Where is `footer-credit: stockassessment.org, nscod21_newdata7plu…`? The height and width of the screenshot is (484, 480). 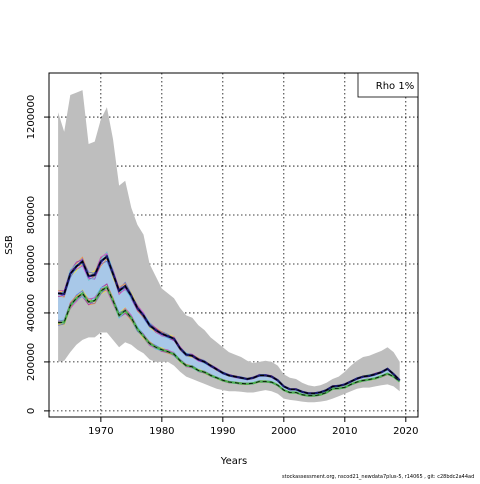
footer-credit: stockassessment.org, nscod21_newdata7plu… is located at coordinates (378, 477).